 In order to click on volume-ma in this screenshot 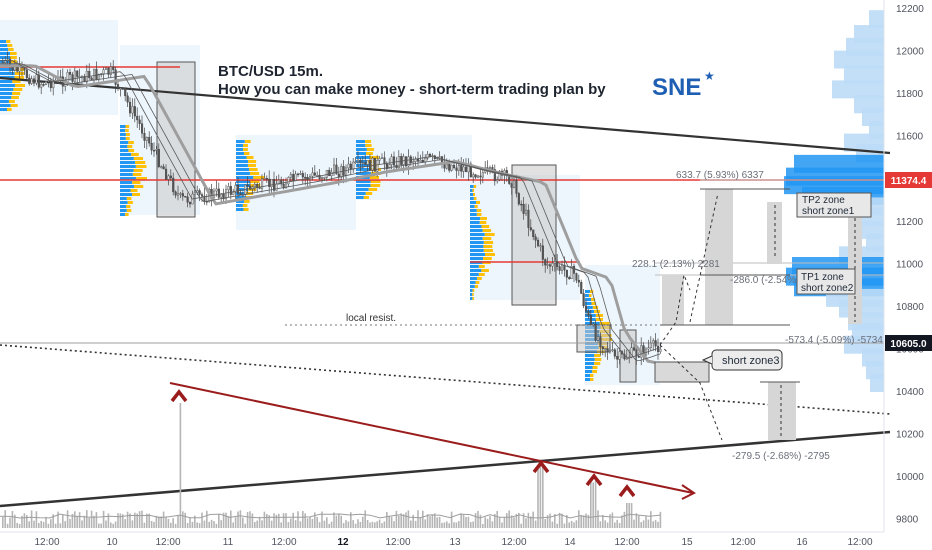, I will do `click(330, 516)`.